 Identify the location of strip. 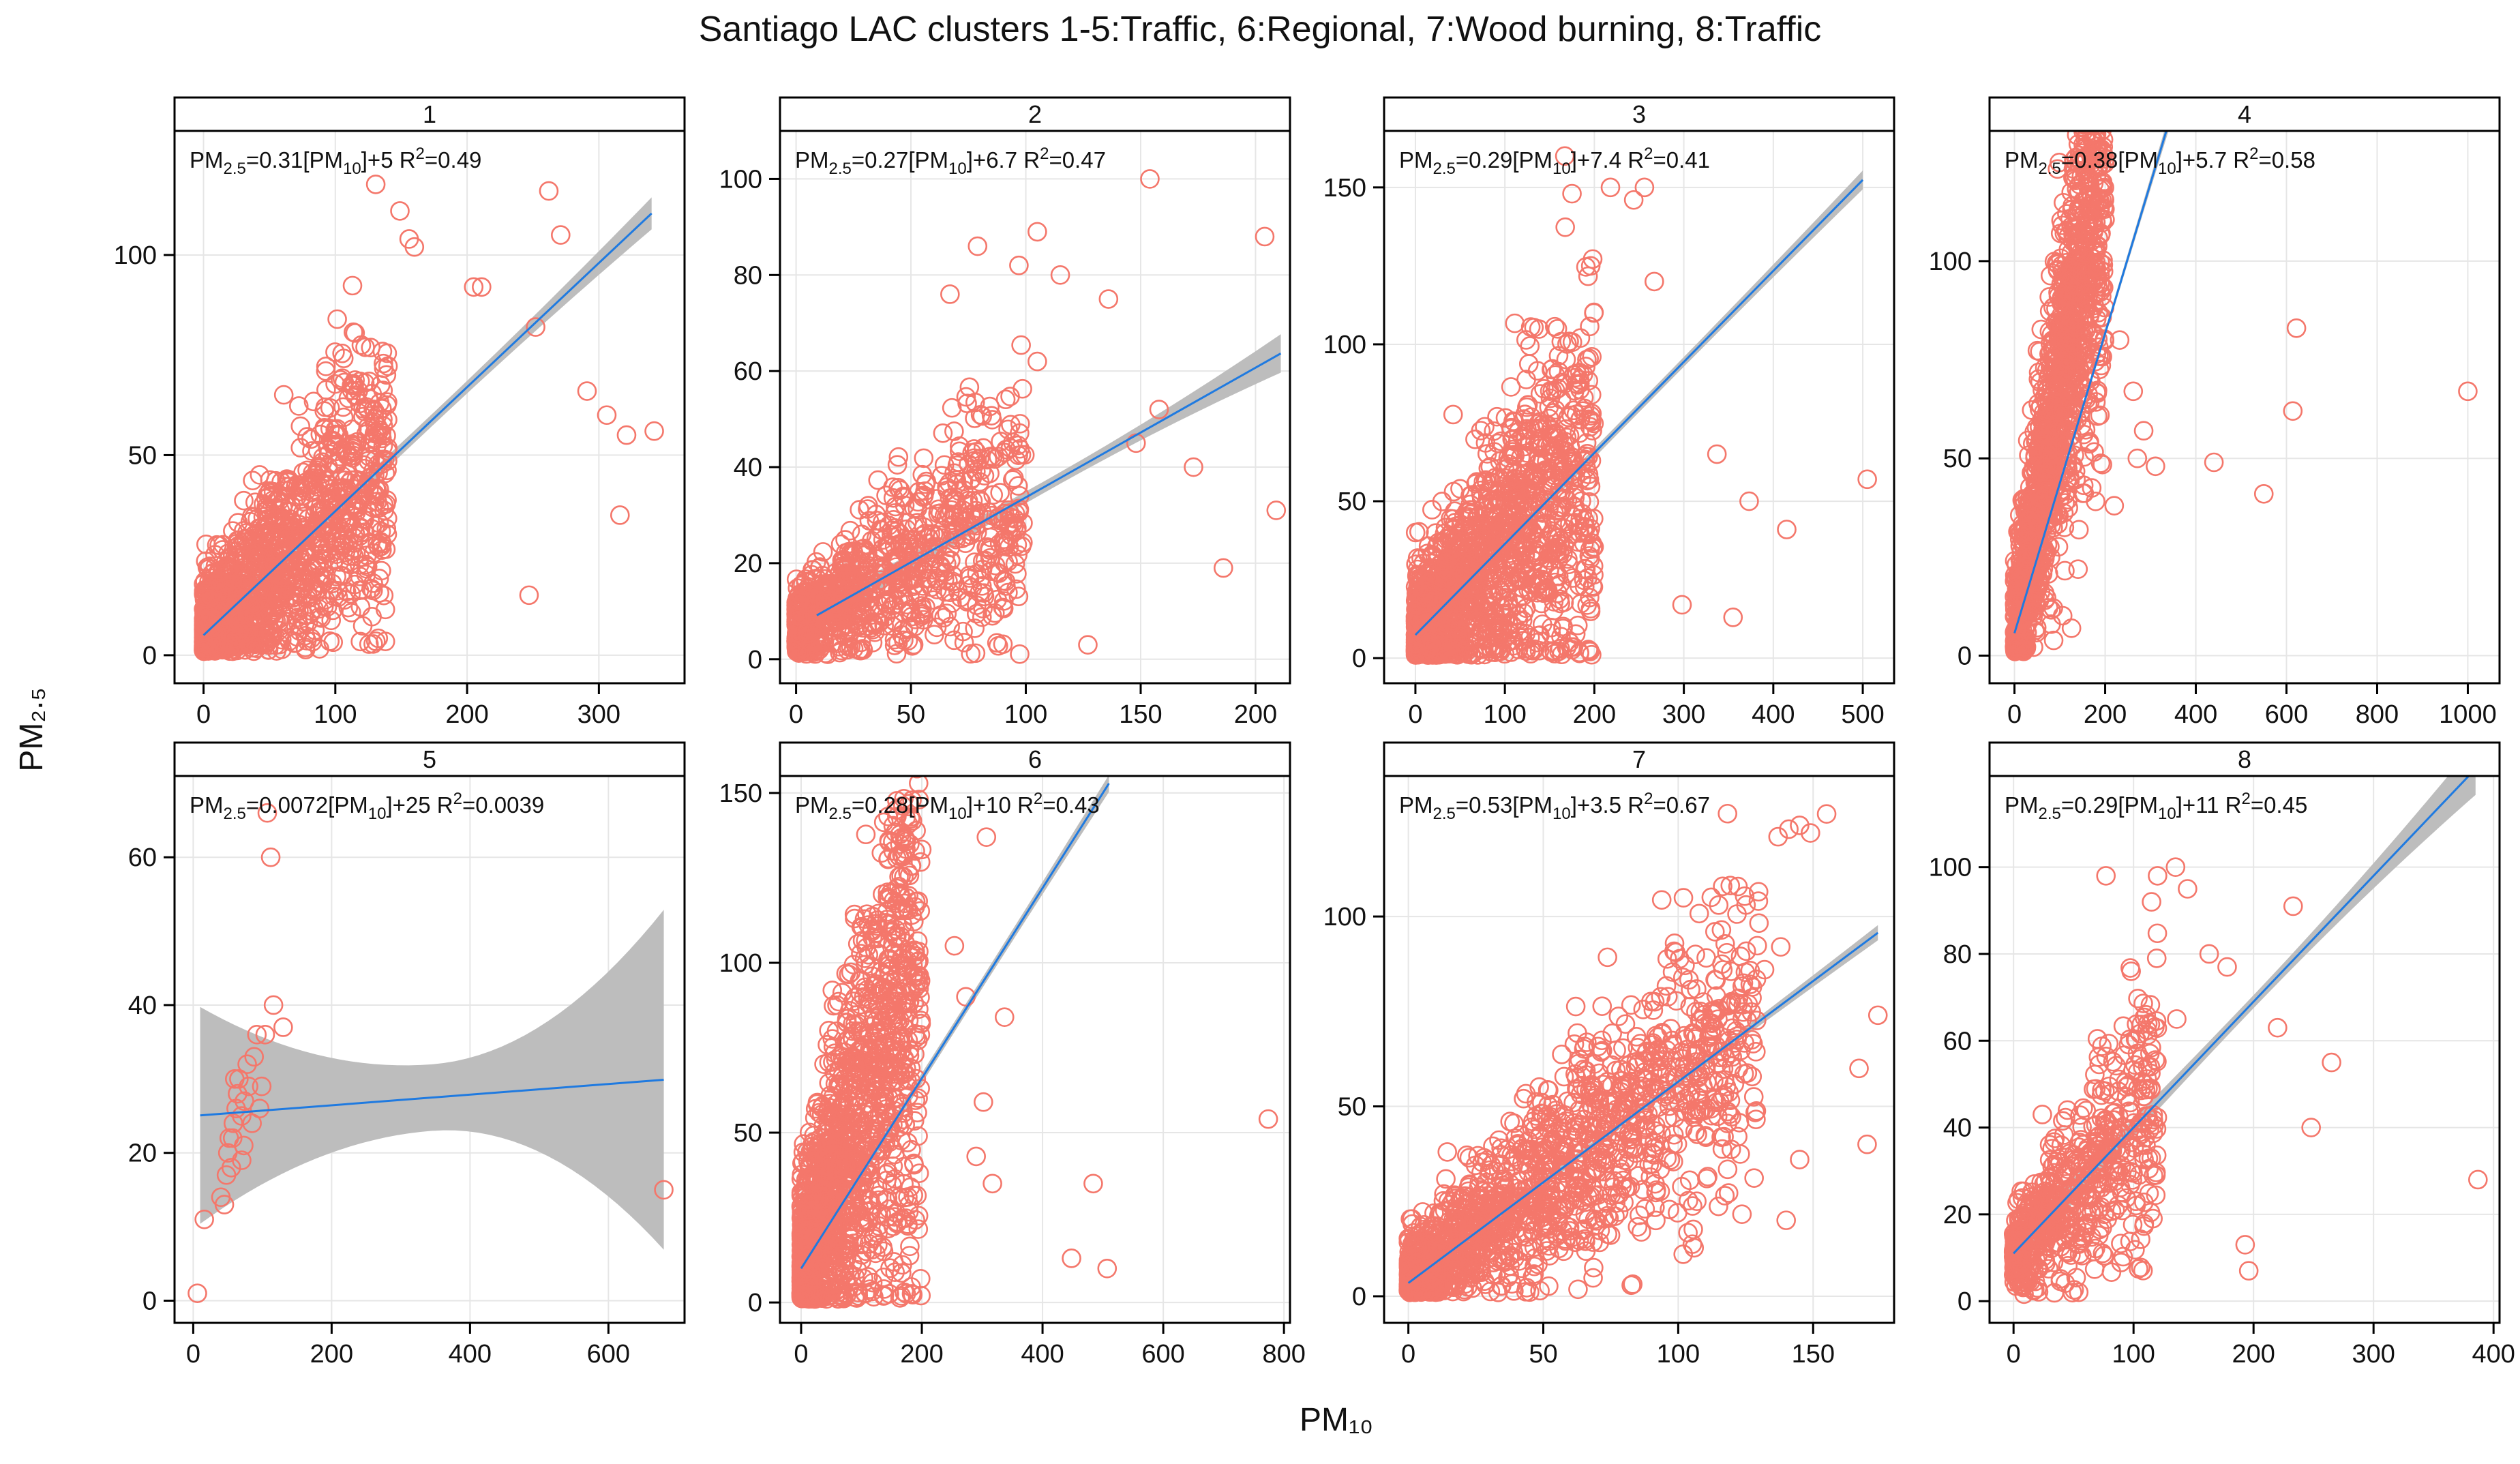
(1639, 114).